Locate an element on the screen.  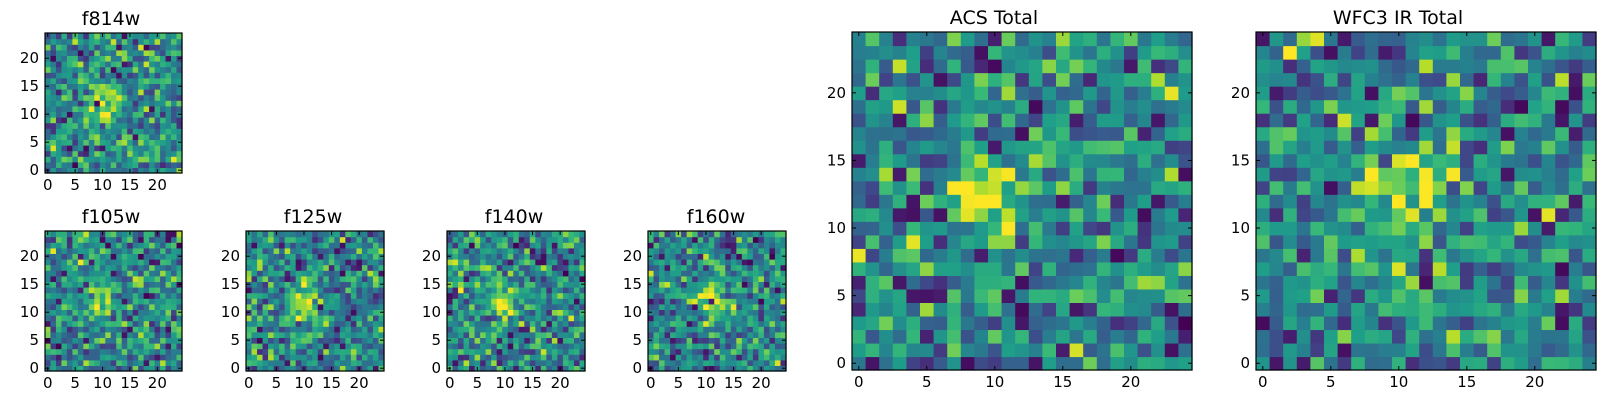
panel-title: ACS Total is located at coordinates (994, 18).